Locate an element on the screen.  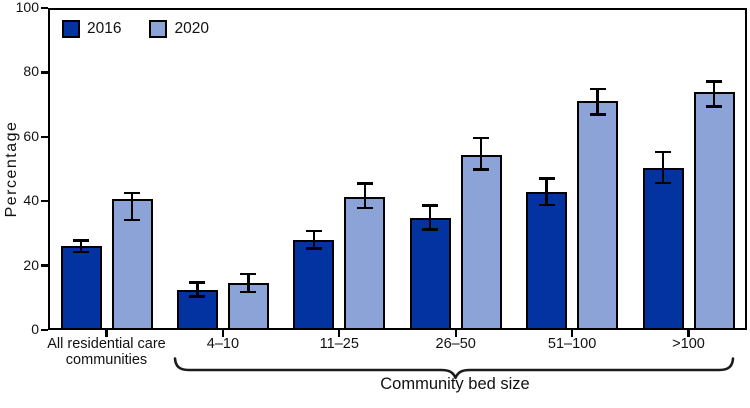
y-tick-label: 40 is located at coordinates (31, 200).